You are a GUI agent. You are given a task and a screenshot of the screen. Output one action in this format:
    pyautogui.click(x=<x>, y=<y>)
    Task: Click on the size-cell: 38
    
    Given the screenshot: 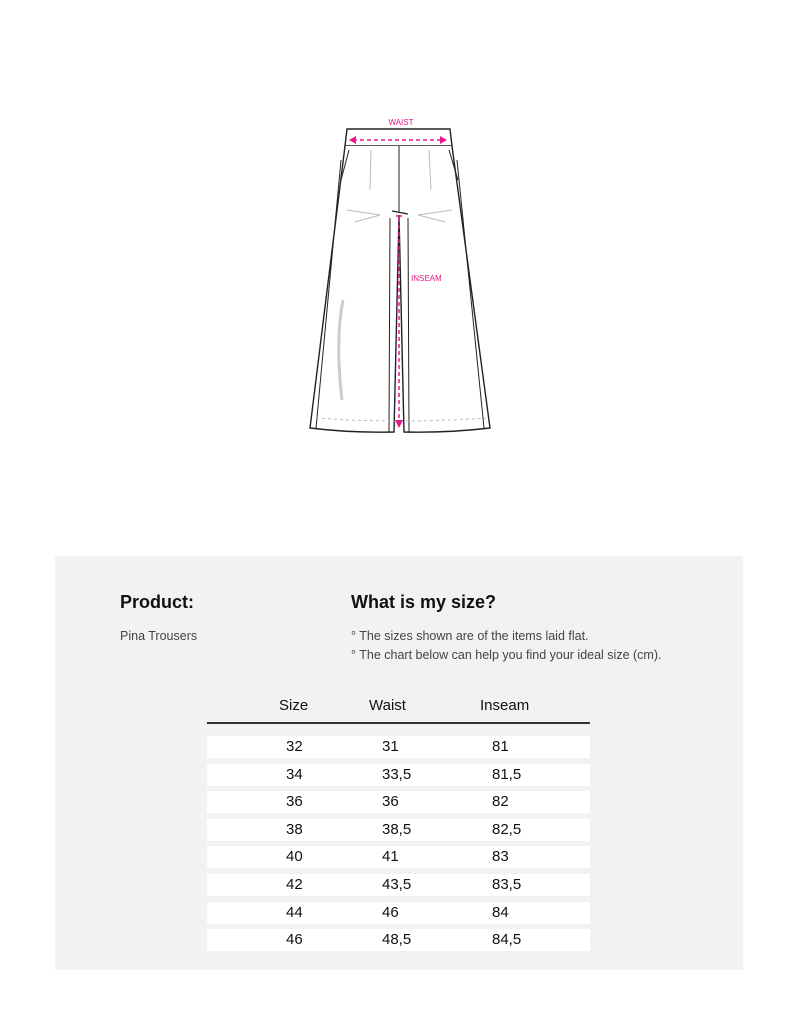 What is the action you would take?
    pyautogui.click(x=294, y=829)
    